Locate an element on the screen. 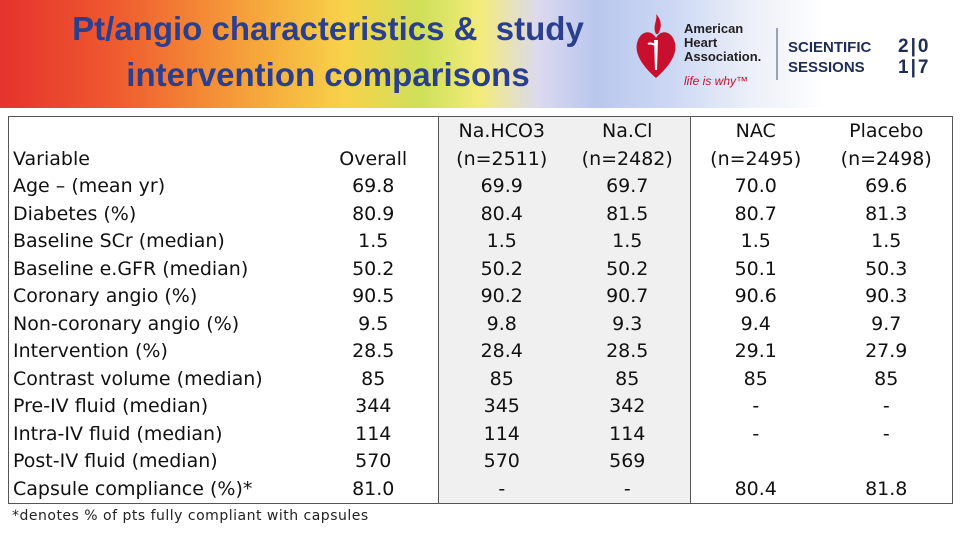  cell-placebo: 9.7 is located at coordinates (886, 324).